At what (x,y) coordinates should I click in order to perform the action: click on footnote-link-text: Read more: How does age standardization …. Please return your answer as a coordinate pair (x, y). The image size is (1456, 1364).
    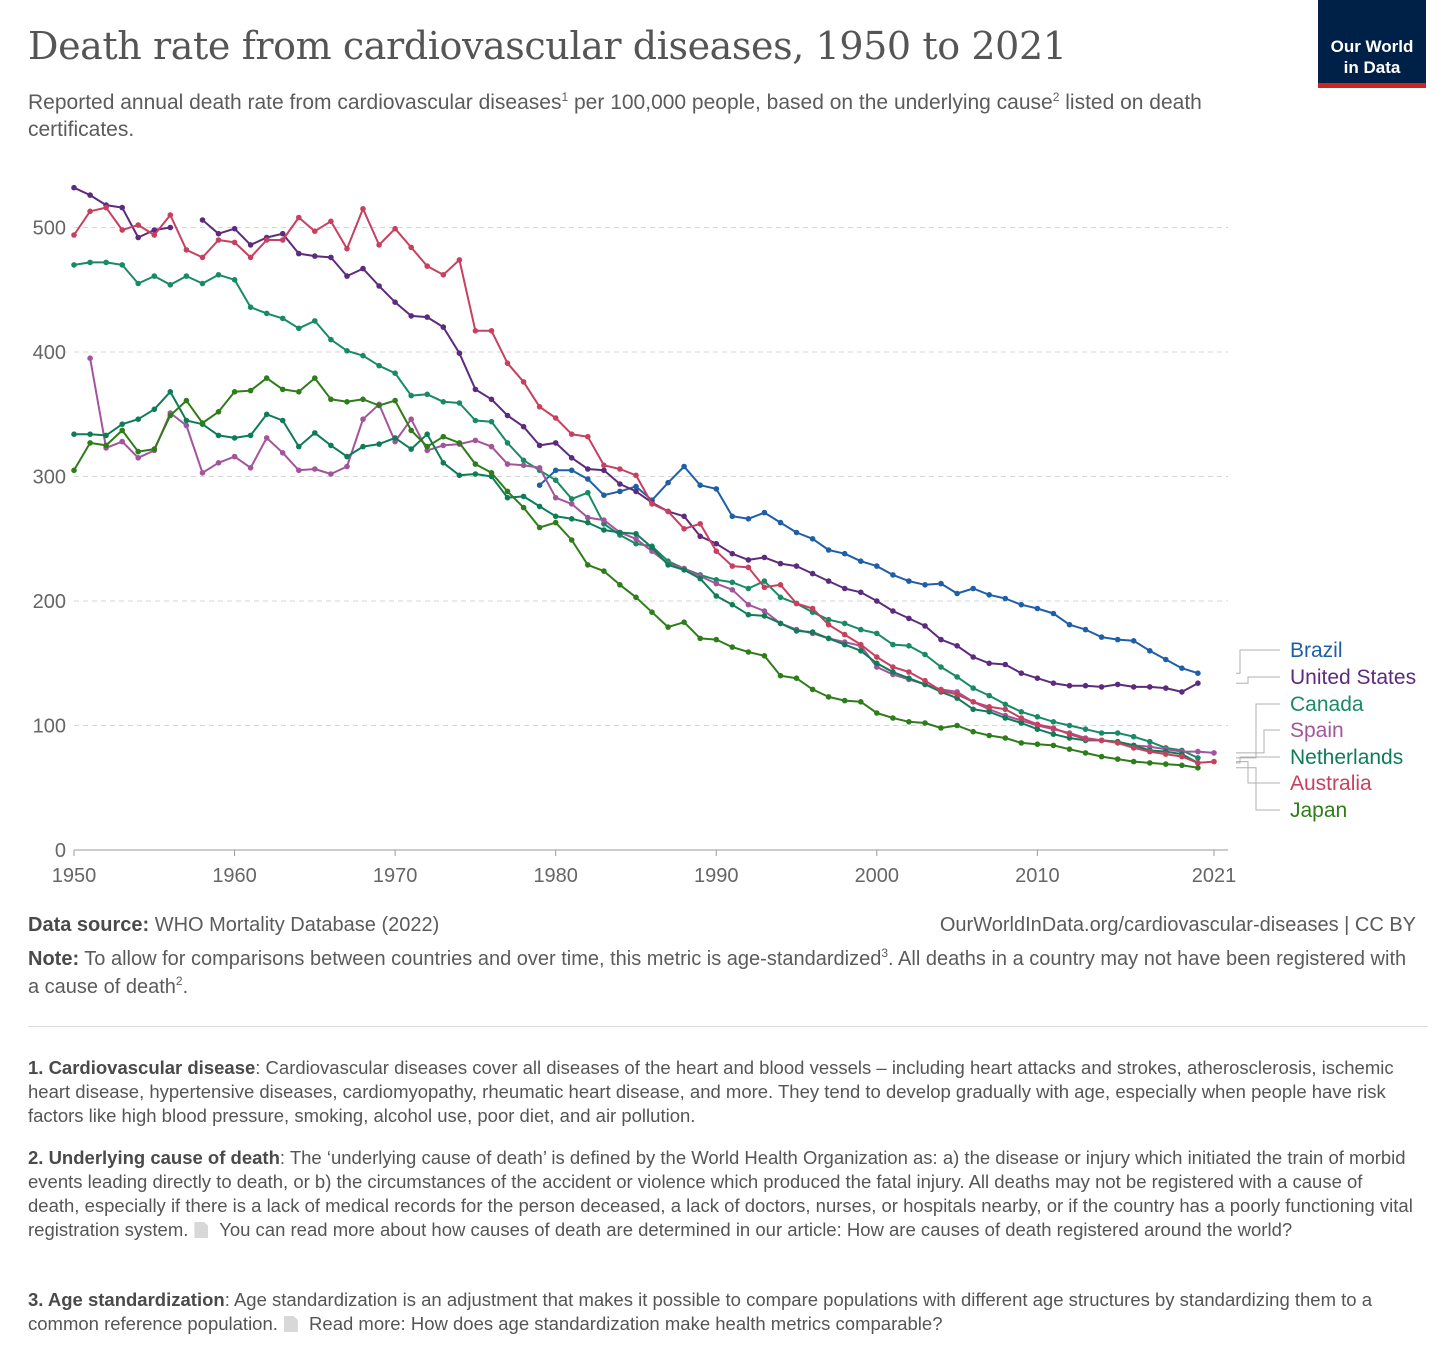
    Looking at the image, I should click on (623, 1323).